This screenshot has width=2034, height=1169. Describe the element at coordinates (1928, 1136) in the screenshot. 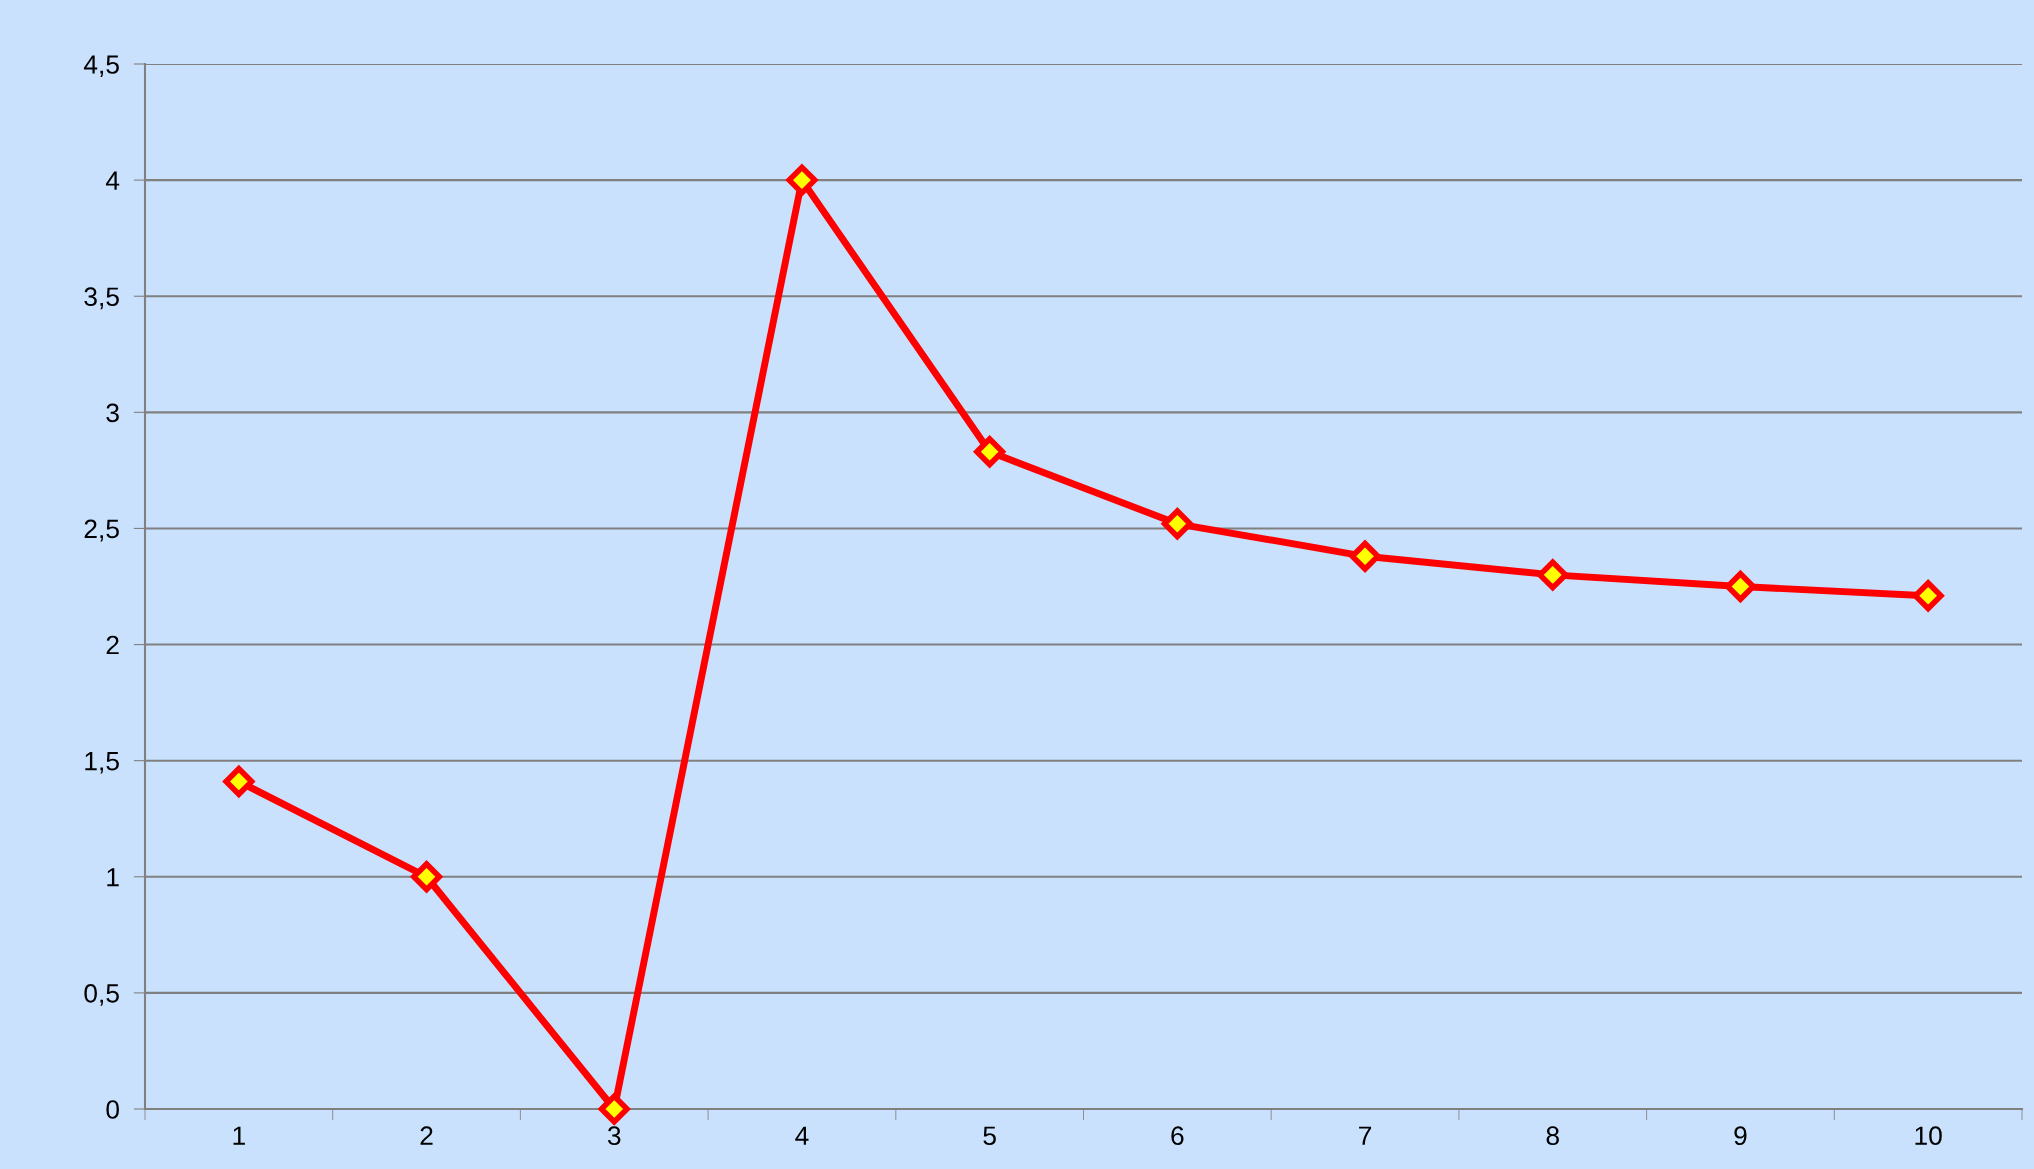

I see `x-tick-label: 10` at that location.